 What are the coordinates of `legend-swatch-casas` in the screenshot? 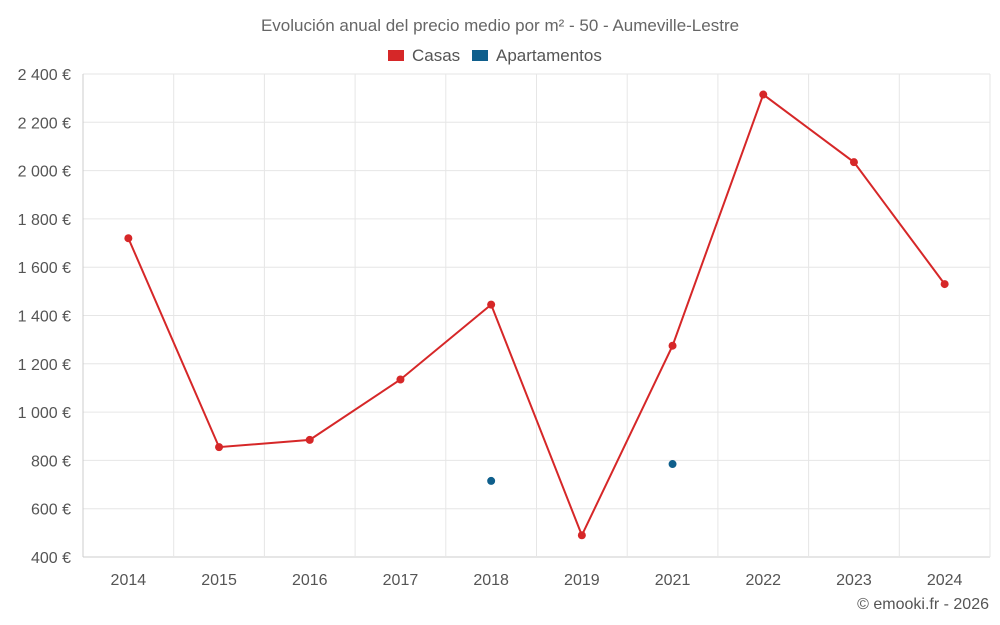 It's located at (396, 55).